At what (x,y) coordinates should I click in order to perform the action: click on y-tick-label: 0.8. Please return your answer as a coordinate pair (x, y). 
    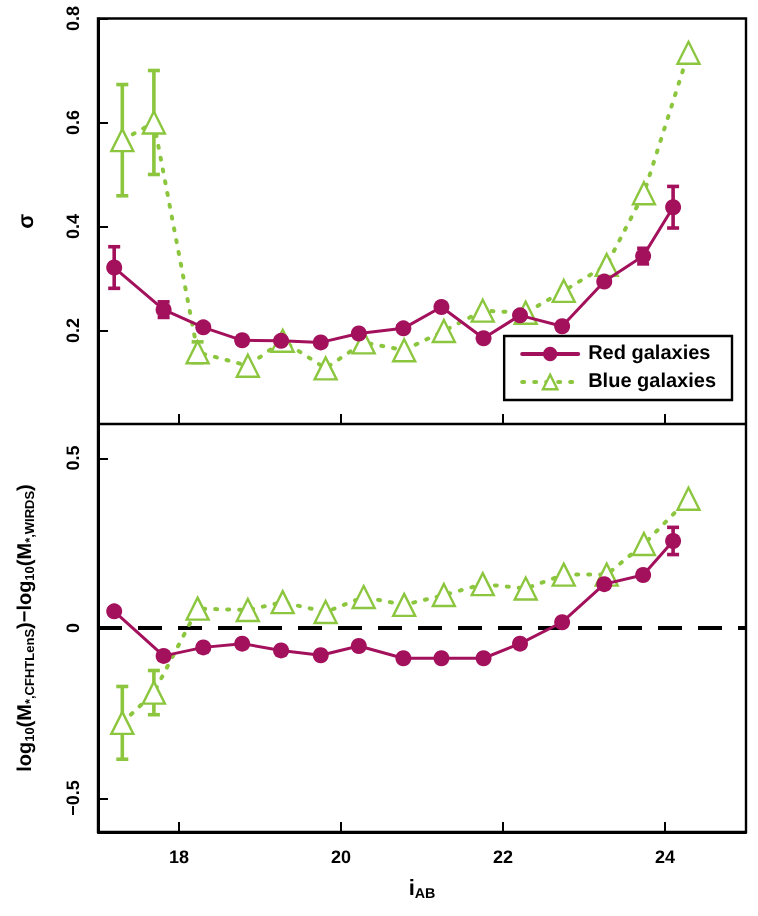
    Looking at the image, I should click on (73, 19).